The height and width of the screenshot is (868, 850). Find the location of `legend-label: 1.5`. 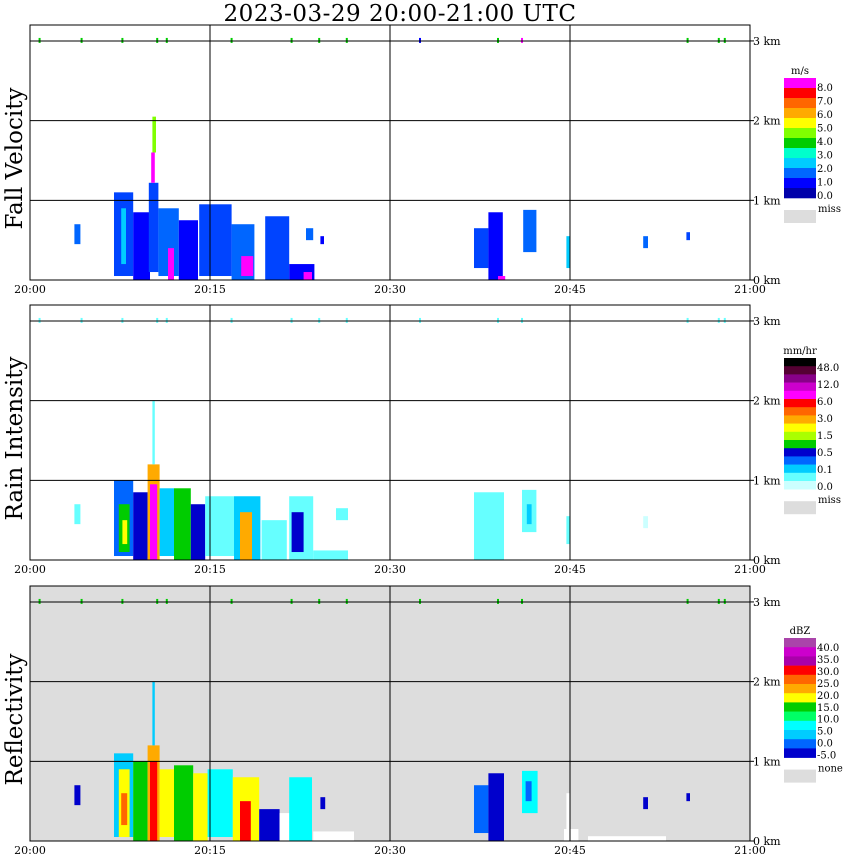

legend-label: 1.5 is located at coordinates (825, 436).